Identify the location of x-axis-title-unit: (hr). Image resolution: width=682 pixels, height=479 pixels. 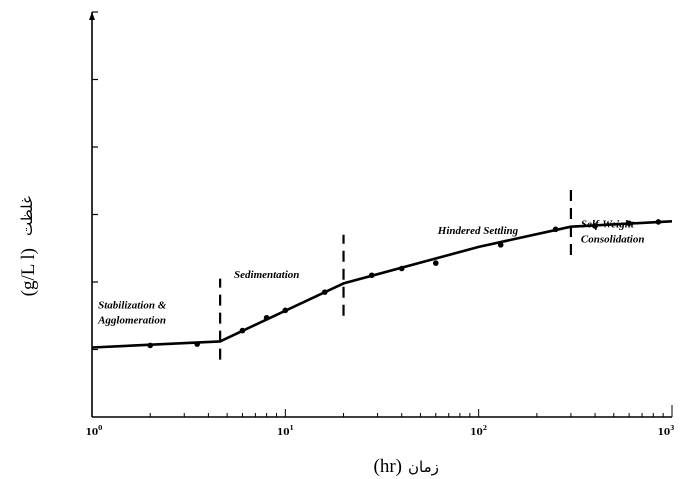
(388, 466).